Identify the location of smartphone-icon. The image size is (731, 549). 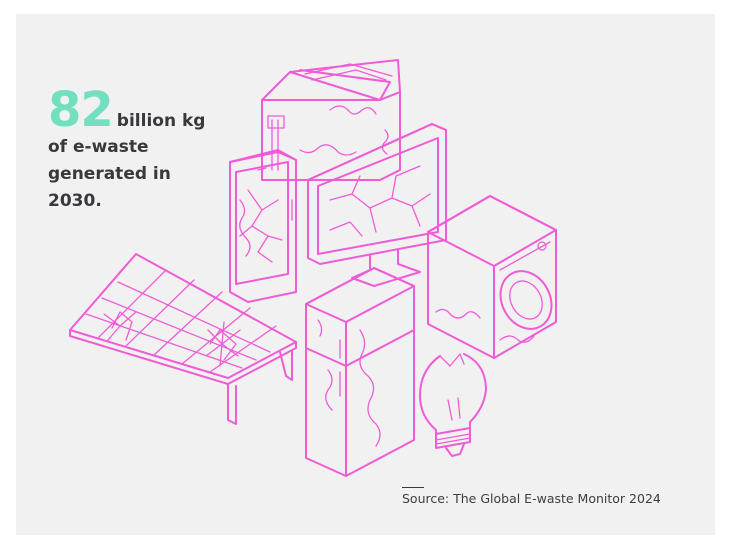
(263, 226).